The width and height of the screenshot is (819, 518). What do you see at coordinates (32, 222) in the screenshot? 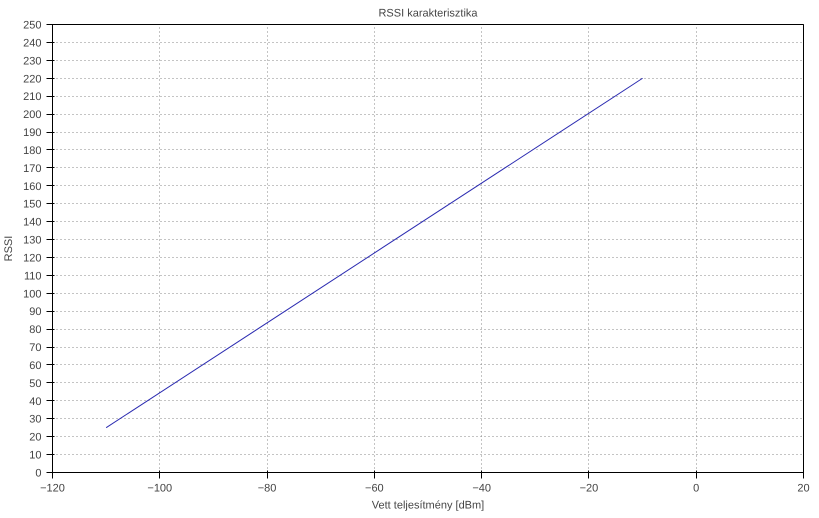
I see `y-tick-label: 140` at bounding box center [32, 222].